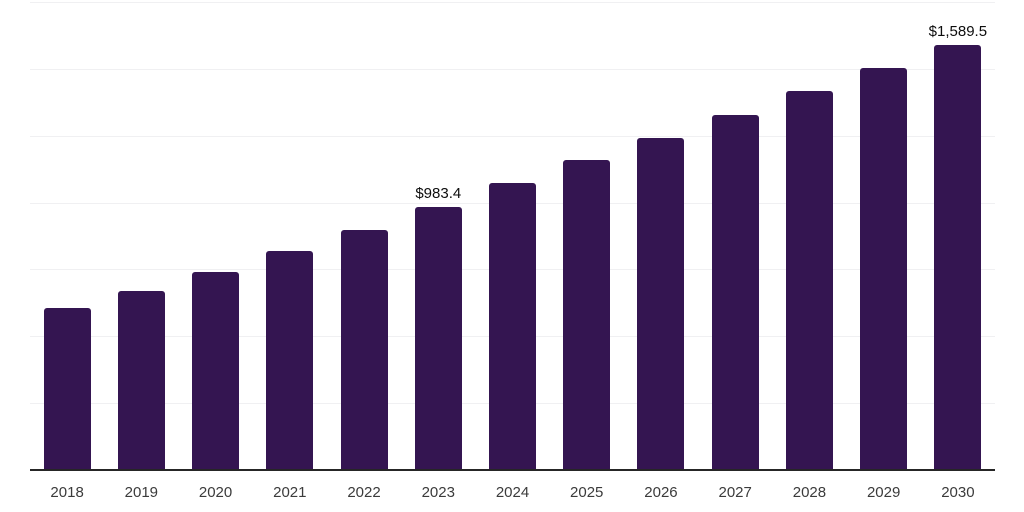 This screenshot has height=512, width=1024. I want to click on bar-2019, so click(141, 380).